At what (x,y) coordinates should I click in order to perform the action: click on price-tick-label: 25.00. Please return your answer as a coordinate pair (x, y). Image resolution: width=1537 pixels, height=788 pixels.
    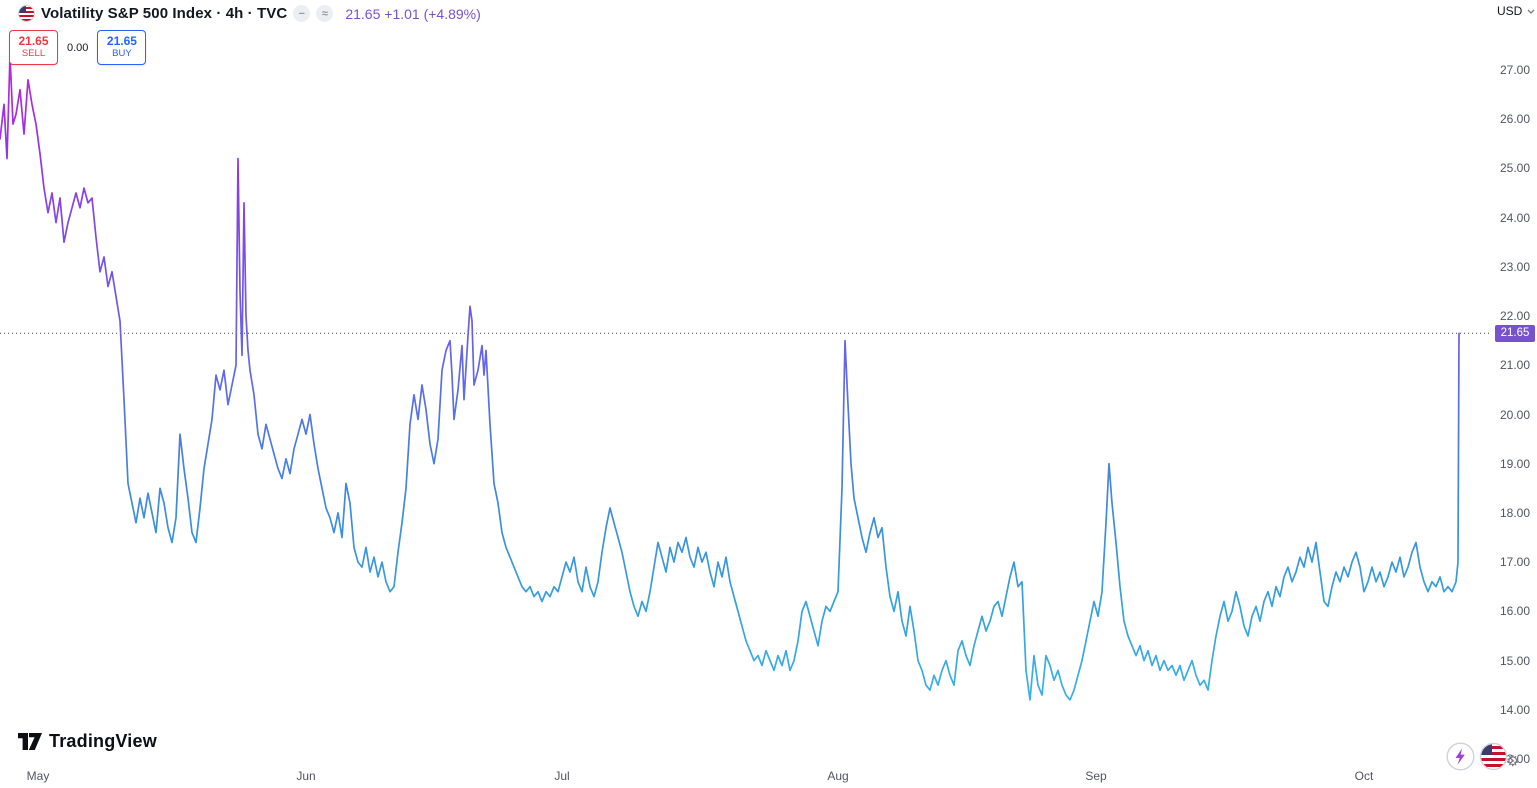
    Looking at the image, I should click on (1515, 168).